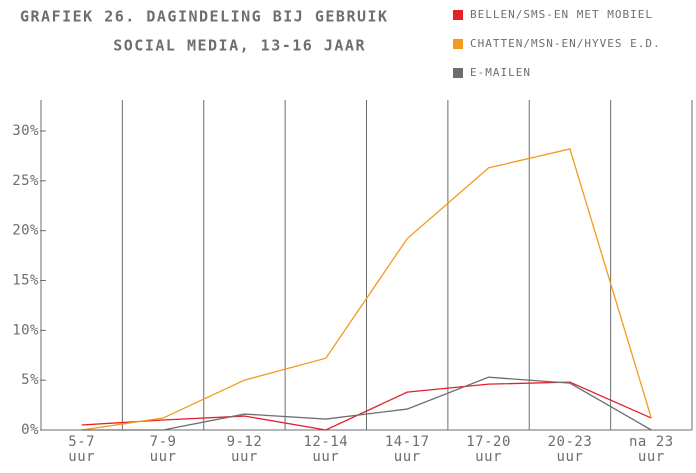  Describe the element at coordinates (488, 449) in the screenshot. I see `x-tick-label: 17-20 uur` at that location.